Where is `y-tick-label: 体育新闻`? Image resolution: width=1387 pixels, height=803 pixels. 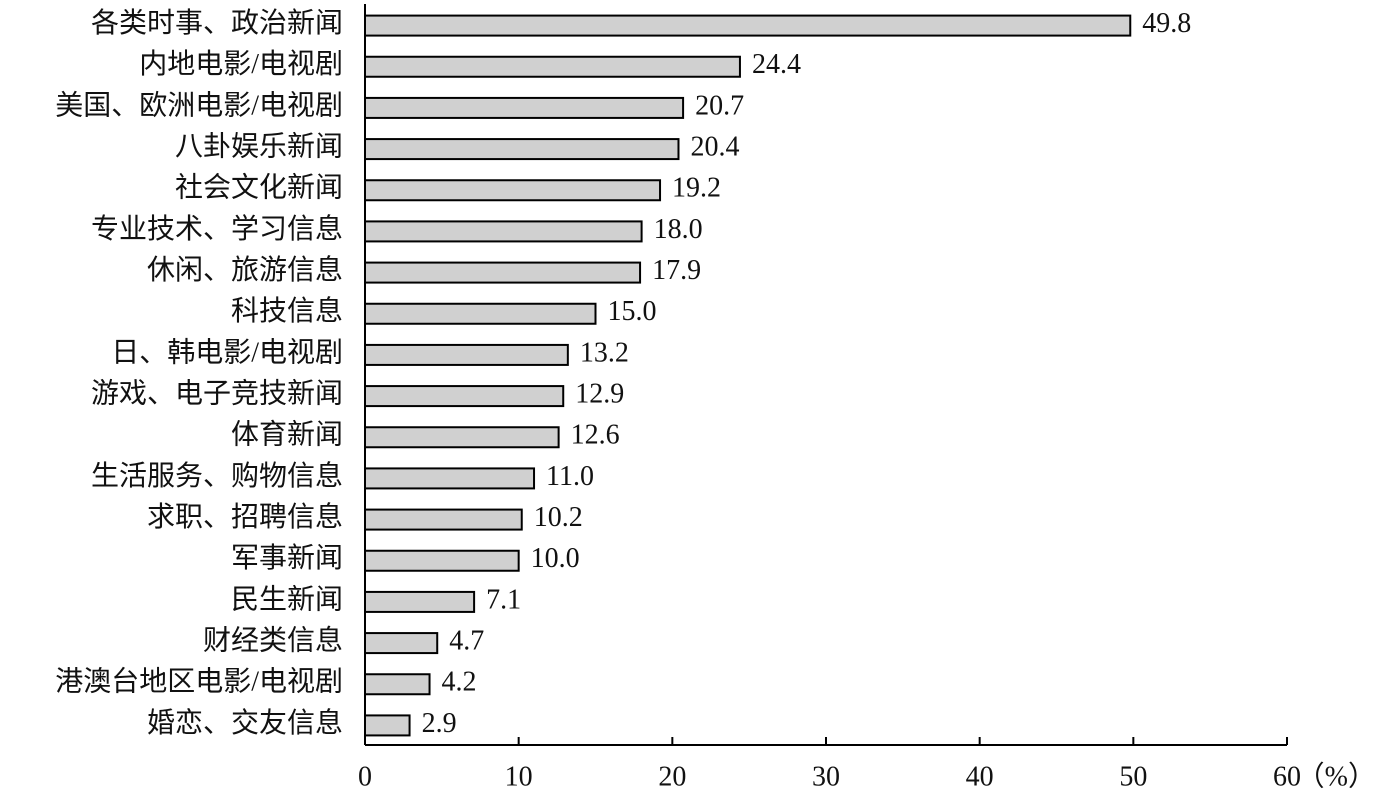 y-tick-label: 体育新闻 is located at coordinates (287, 435).